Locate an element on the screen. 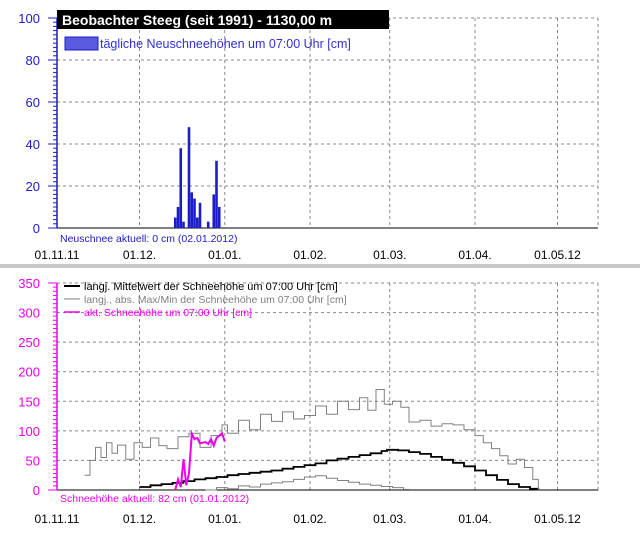 The image size is (640, 537). max-snow-depth-line is located at coordinates (311, 439).